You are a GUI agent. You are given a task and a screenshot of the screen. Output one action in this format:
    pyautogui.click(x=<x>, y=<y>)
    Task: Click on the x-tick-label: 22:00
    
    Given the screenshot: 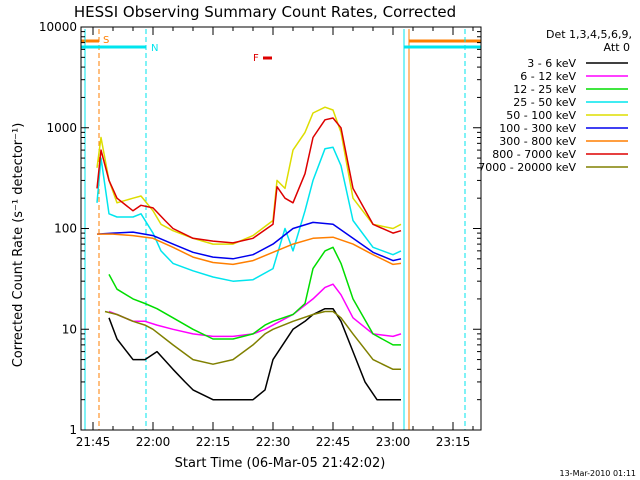 What is the action you would take?
    pyautogui.click(x=153, y=442)
    